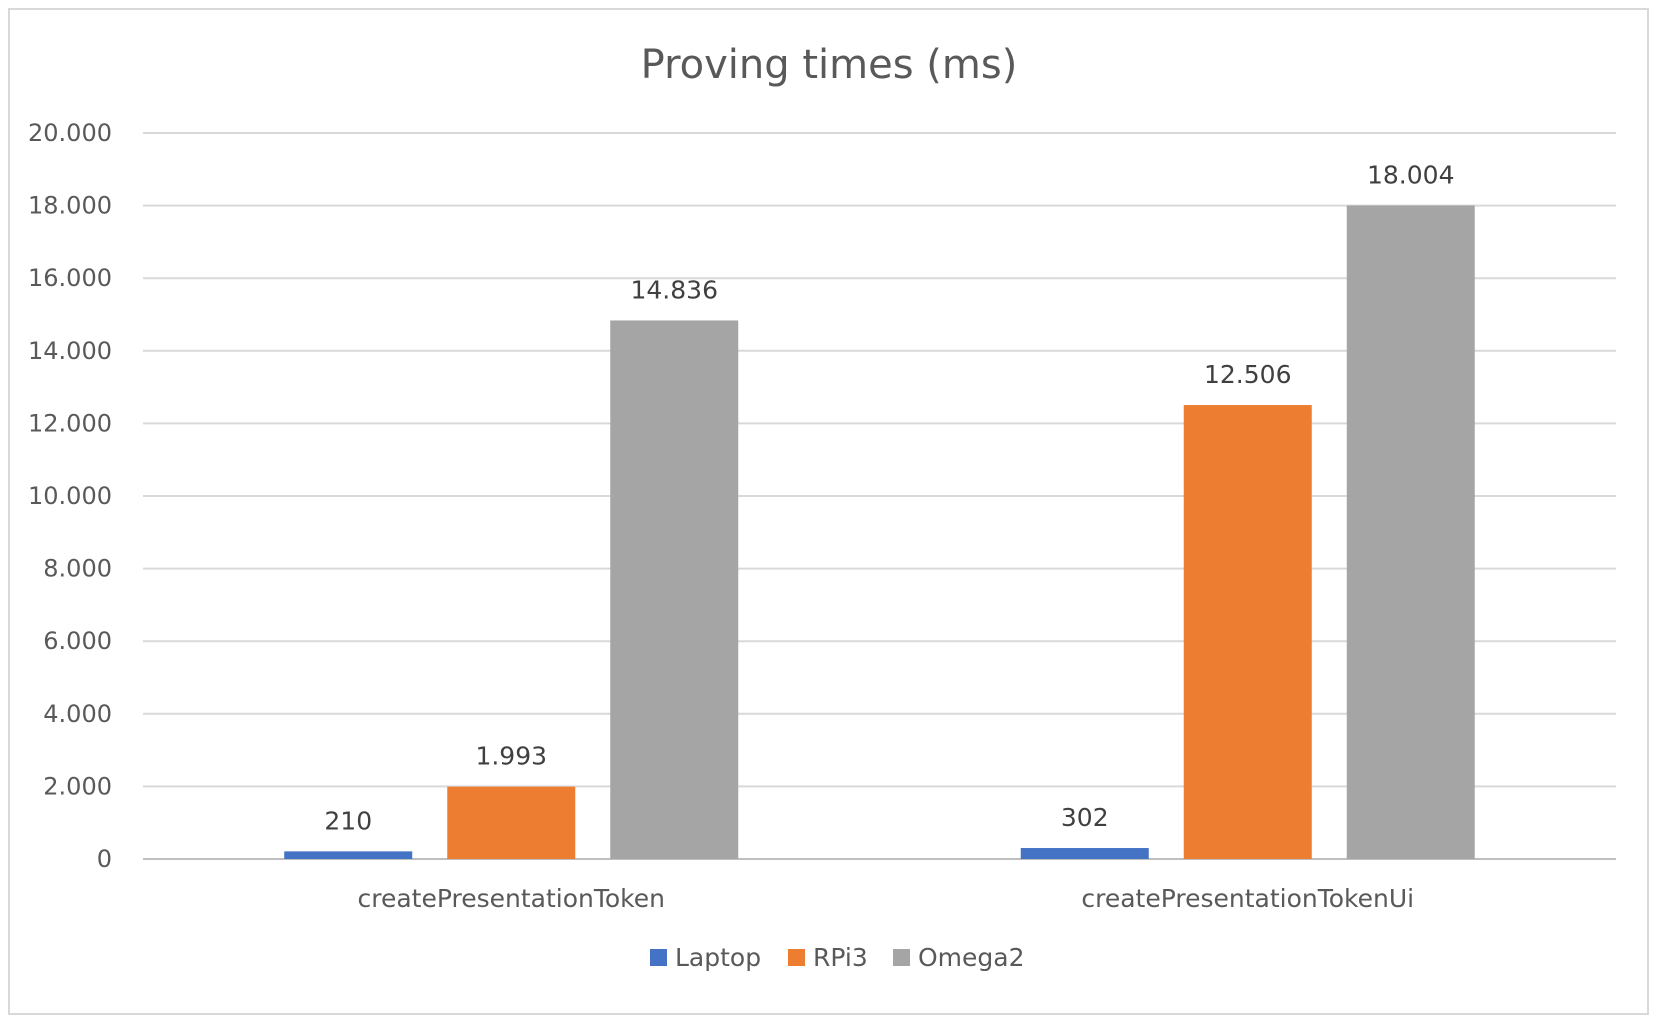  What do you see at coordinates (77, 641) in the screenshot?
I see `y-tick-label: 6.000` at bounding box center [77, 641].